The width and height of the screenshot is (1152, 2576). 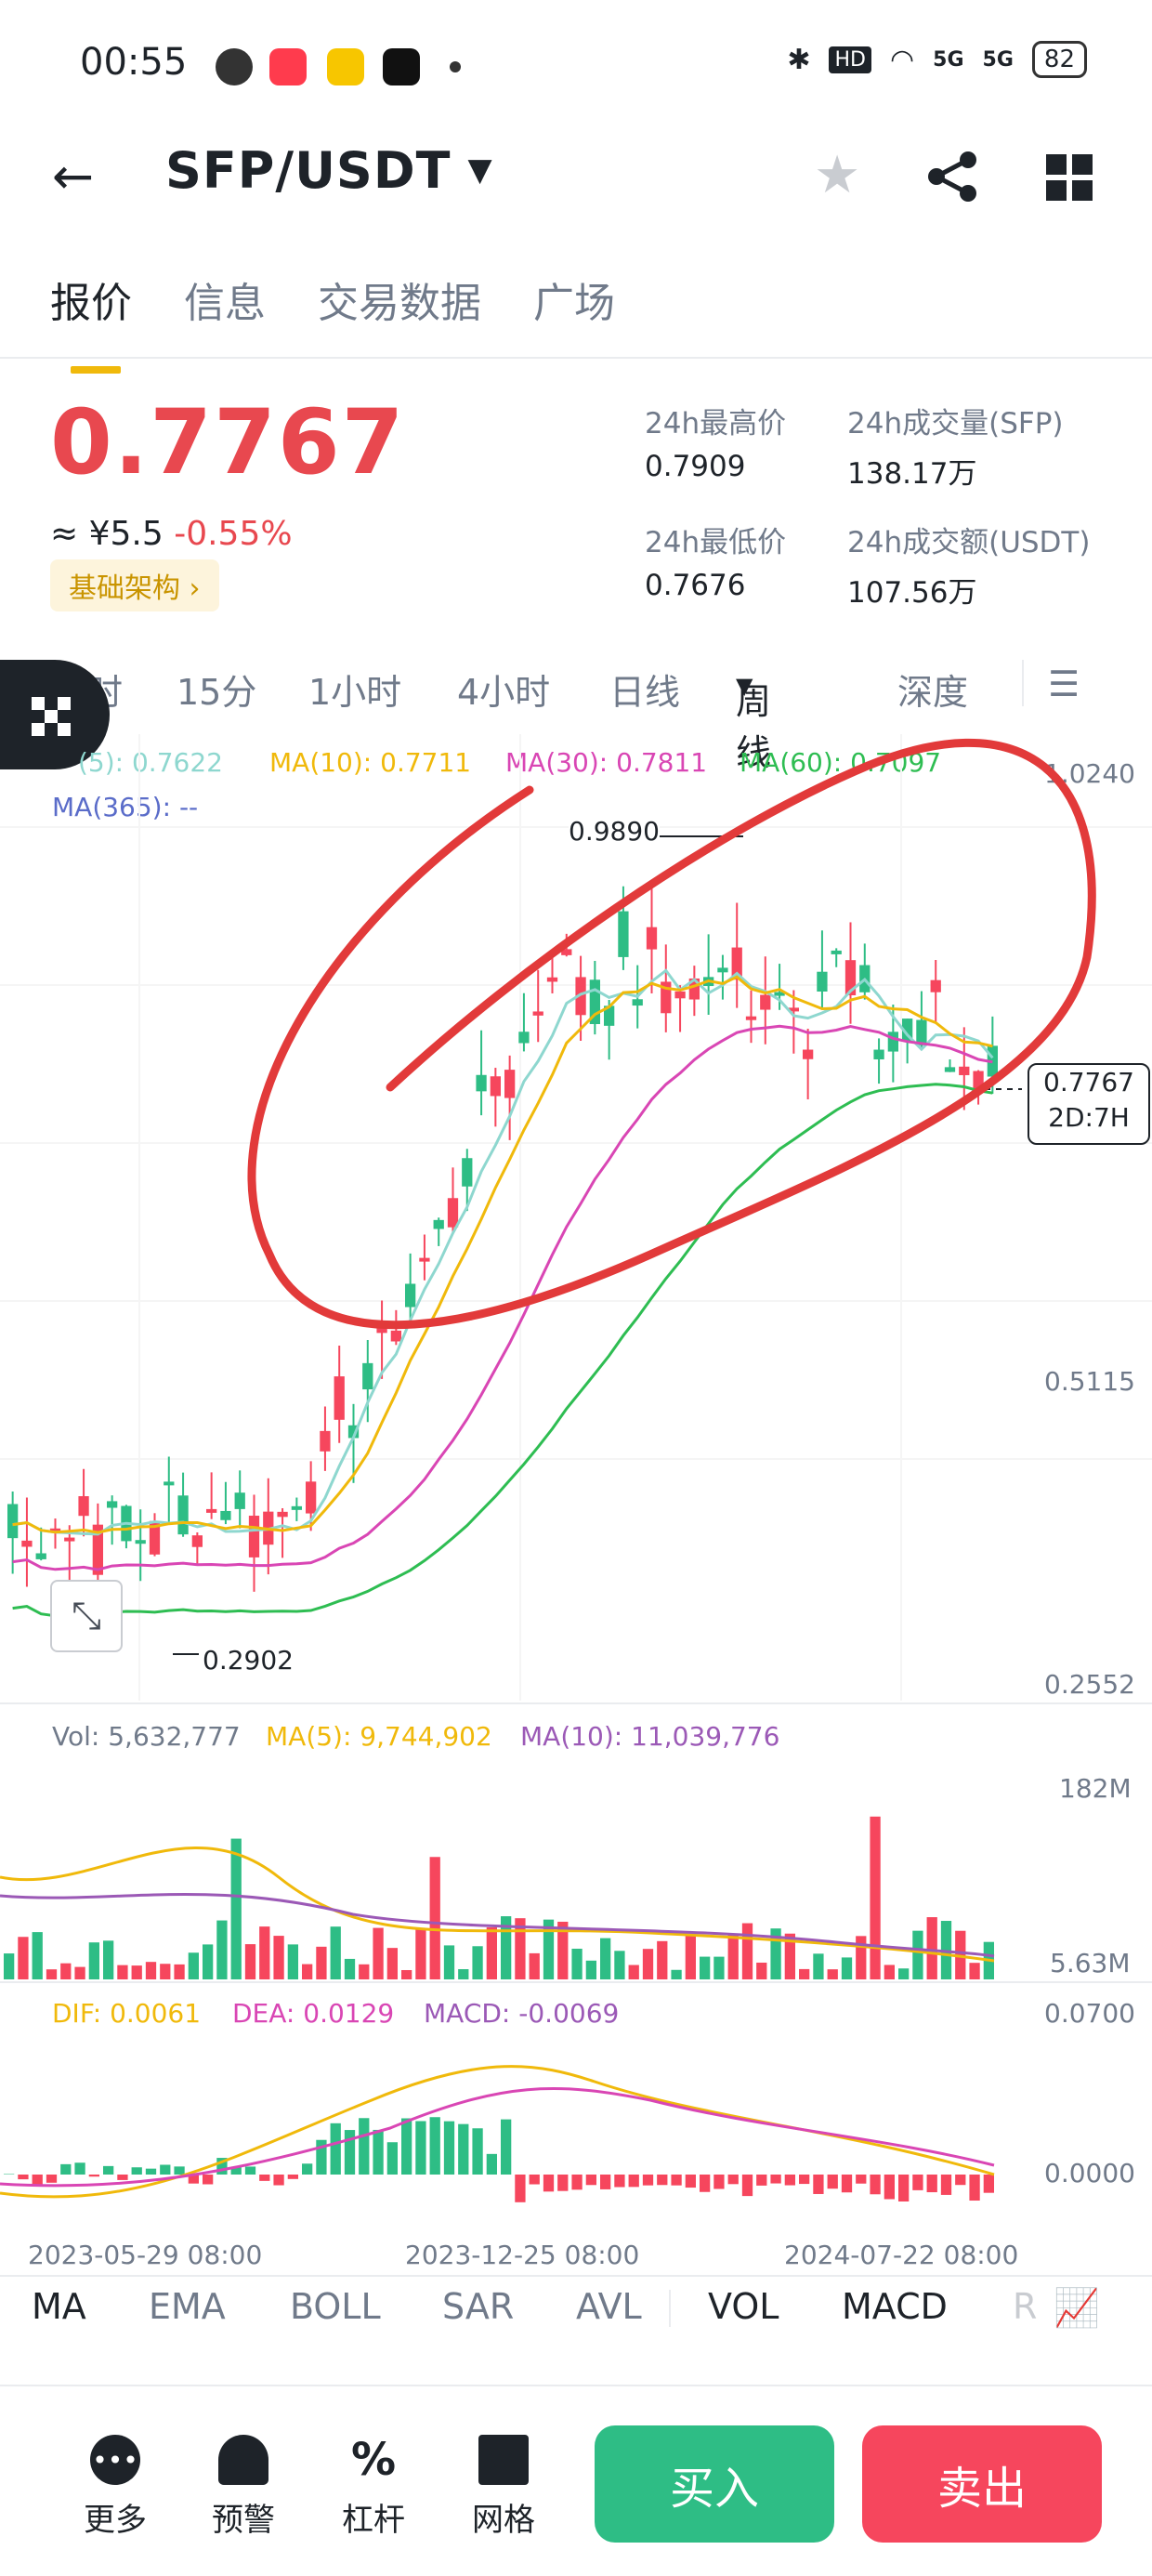 What do you see at coordinates (1089, 1117) in the screenshot?
I see `countdown-value: 2D:7H` at bounding box center [1089, 1117].